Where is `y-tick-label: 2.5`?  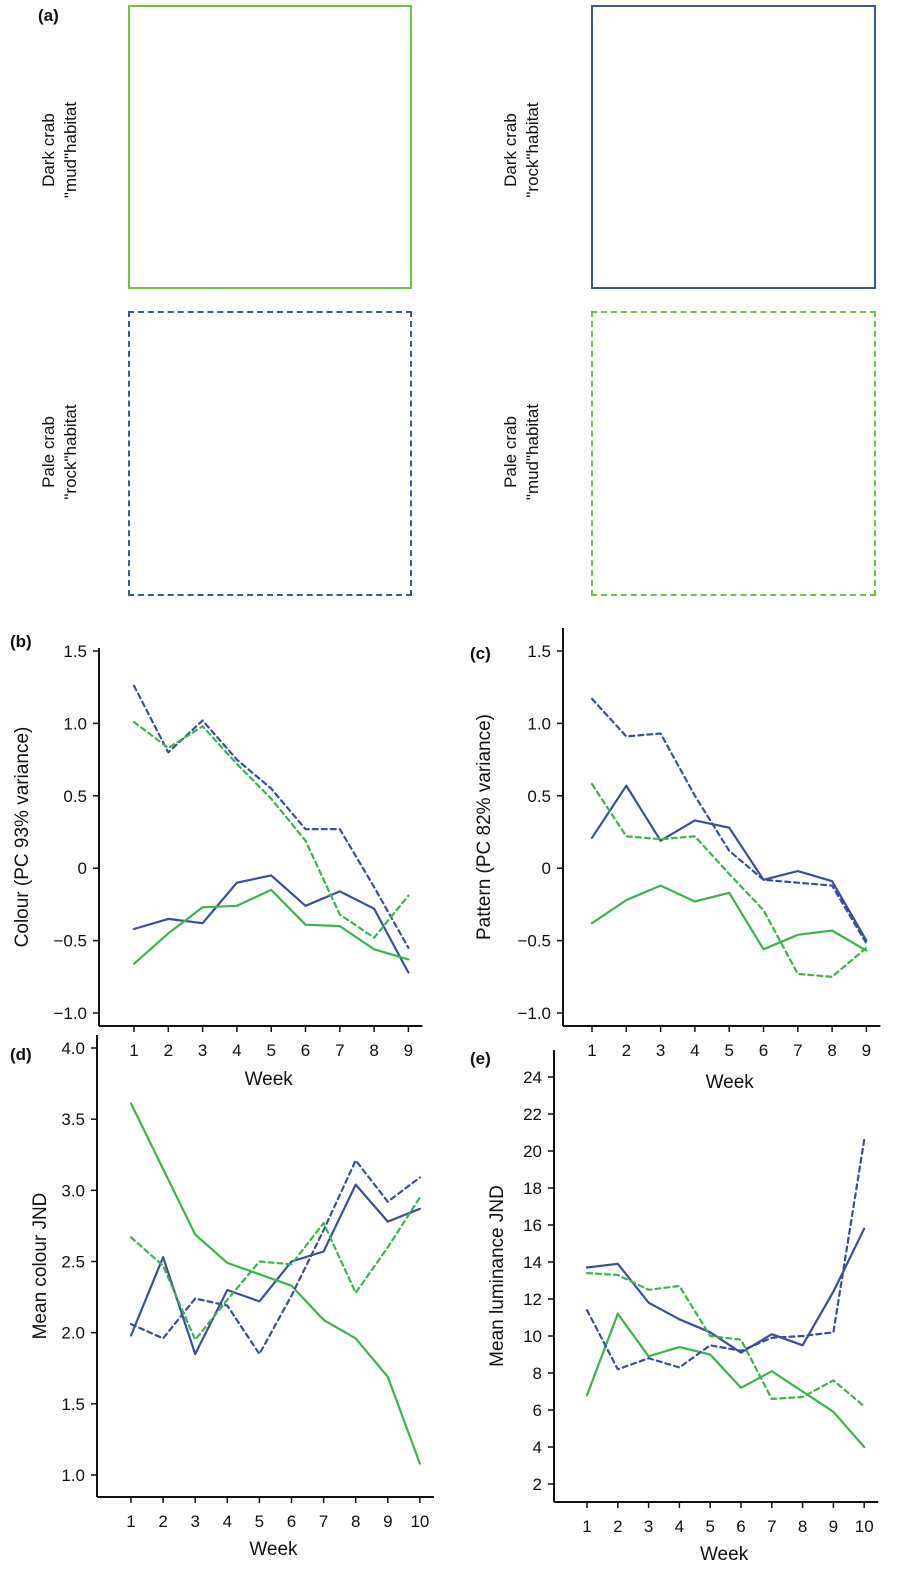 y-tick-label: 2.5 is located at coordinates (73, 1262).